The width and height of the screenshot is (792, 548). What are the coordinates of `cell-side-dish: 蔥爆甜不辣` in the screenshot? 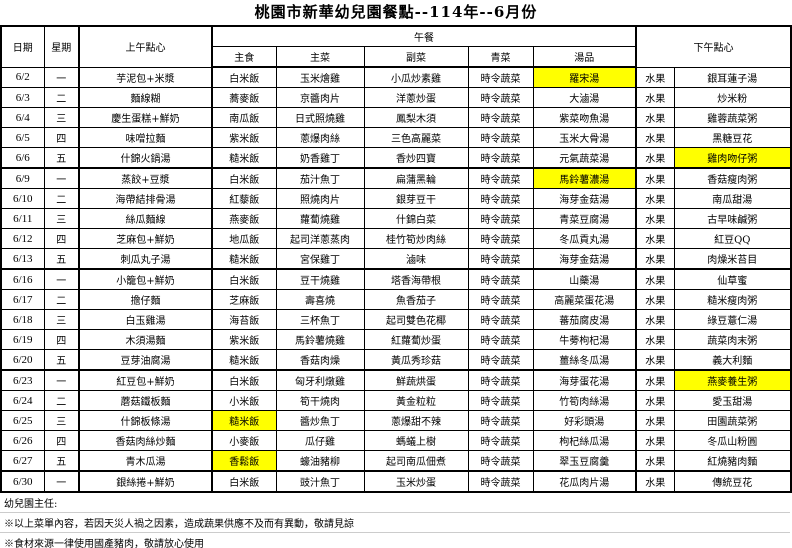 It's located at (416, 420).